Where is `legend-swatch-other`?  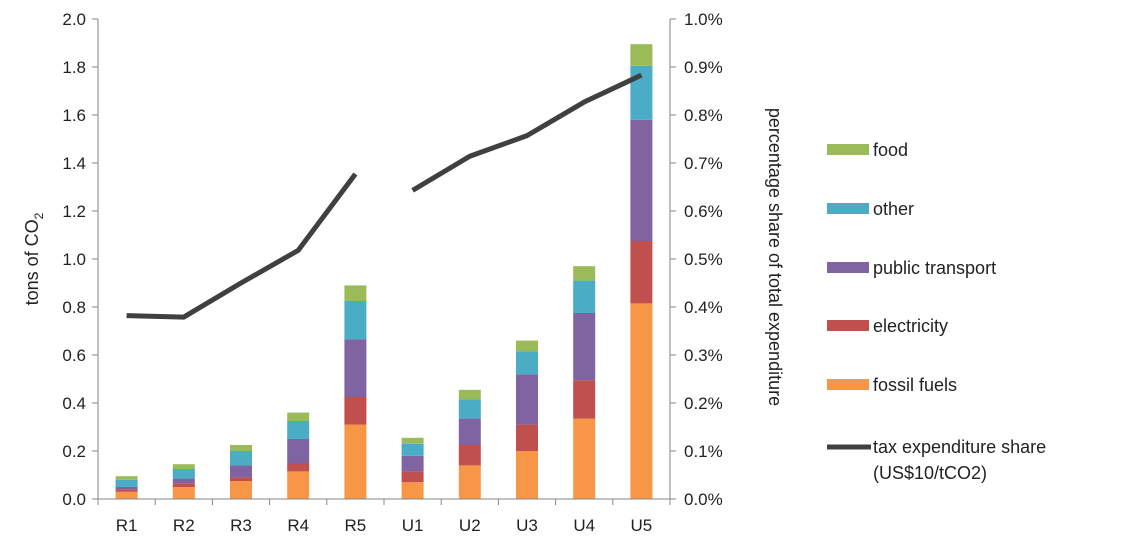
legend-swatch-other is located at coordinates (848, 208).